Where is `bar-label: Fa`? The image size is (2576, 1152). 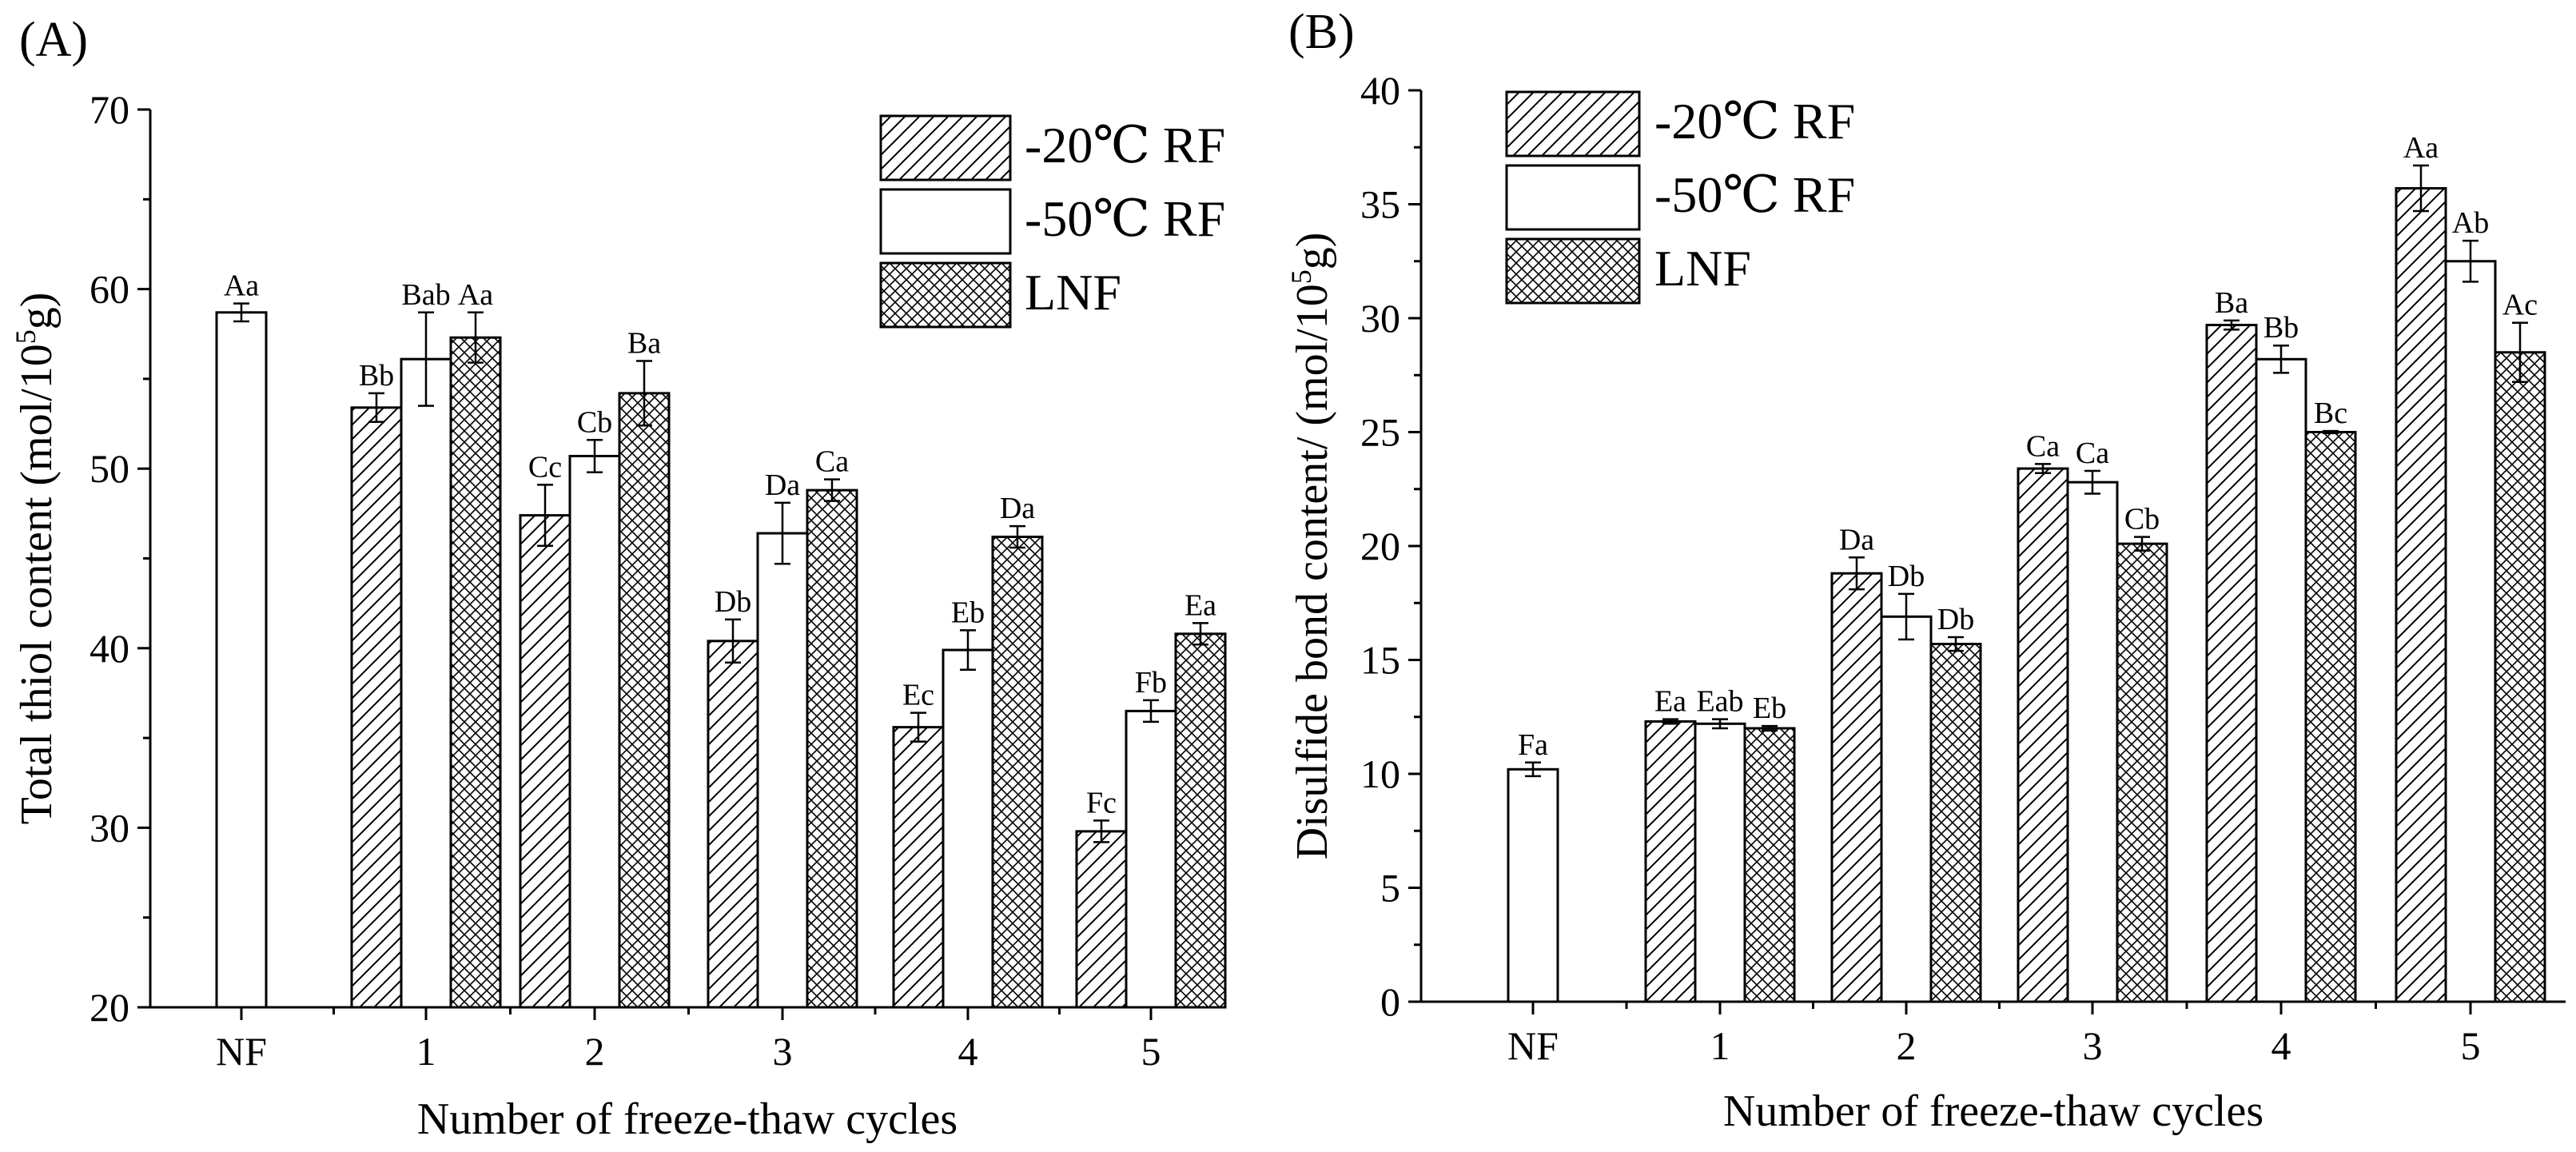
bar-label: Fa is located at coordinates (1533, 745).